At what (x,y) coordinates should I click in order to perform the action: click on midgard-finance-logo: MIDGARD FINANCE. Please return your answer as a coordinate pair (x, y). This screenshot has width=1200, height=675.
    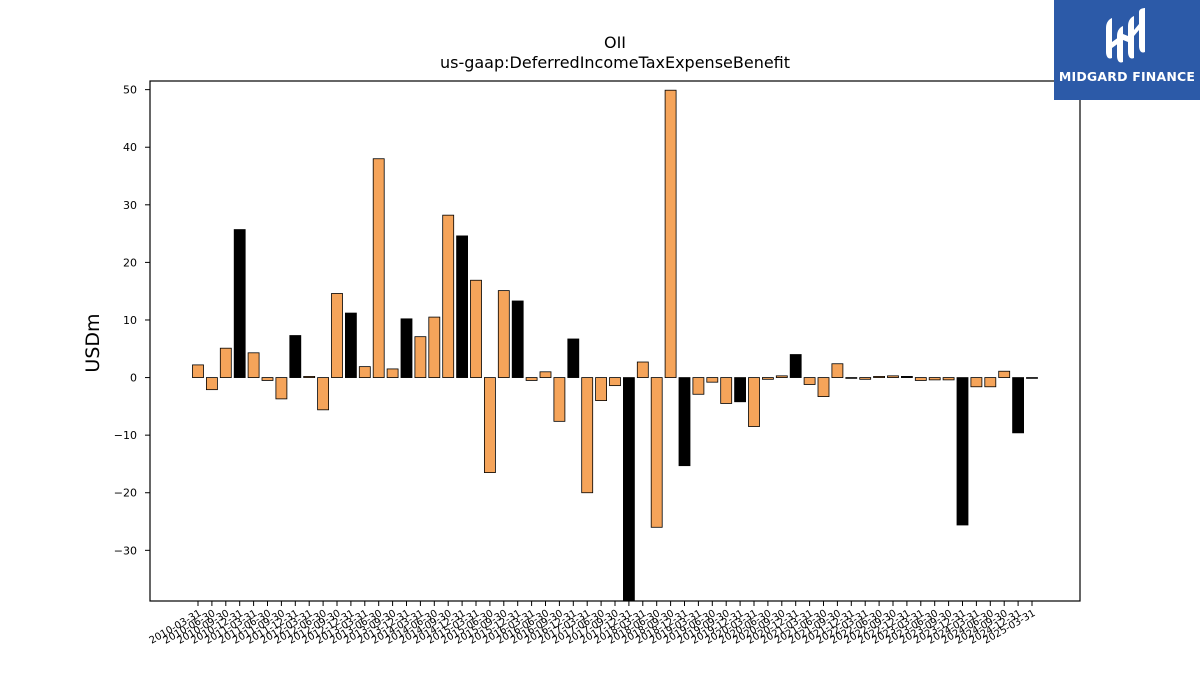
    Looking at the image, I should click on (1127, 50).